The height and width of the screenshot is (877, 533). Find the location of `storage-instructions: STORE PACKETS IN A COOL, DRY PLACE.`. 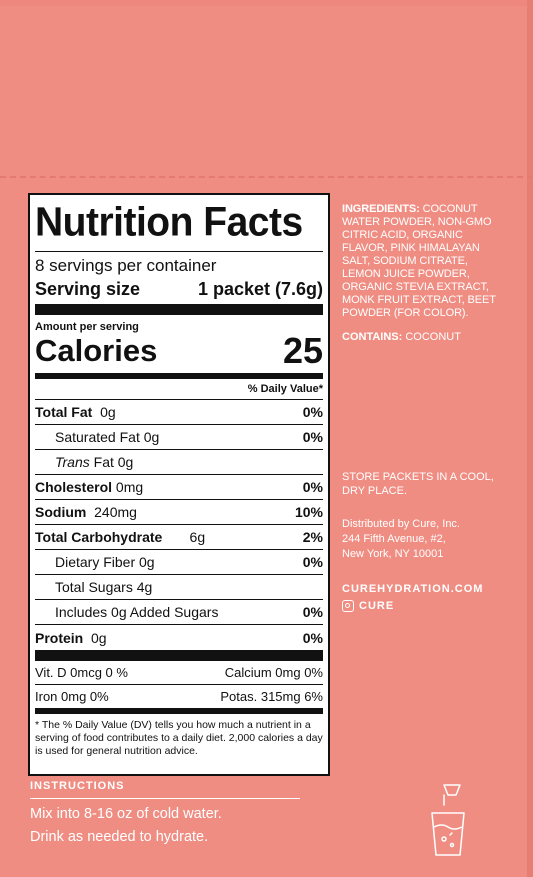

storage-instructions: STORE PACKETS IN A COOL, DRY PLACE. is located at coordinates (418, 484).